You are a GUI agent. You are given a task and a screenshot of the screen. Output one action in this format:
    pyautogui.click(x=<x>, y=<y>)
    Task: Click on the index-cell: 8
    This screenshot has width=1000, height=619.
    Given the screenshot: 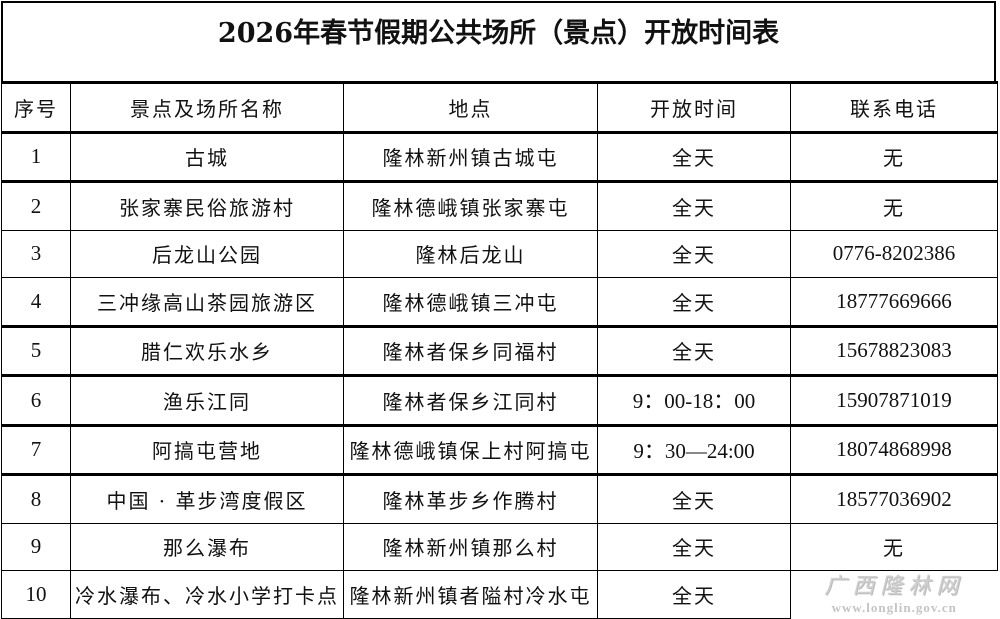 What is the action you would take?
    pyautogui.click(x=36, y=498)
    